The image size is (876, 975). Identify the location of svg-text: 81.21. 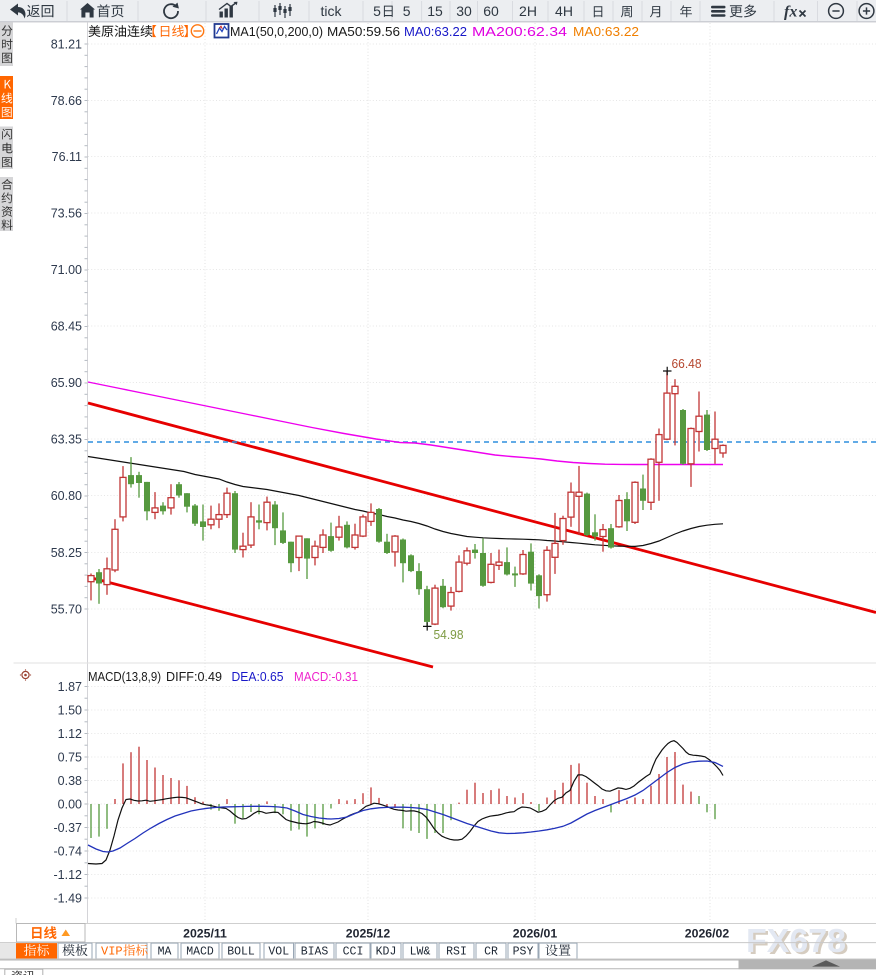
(66, 44).